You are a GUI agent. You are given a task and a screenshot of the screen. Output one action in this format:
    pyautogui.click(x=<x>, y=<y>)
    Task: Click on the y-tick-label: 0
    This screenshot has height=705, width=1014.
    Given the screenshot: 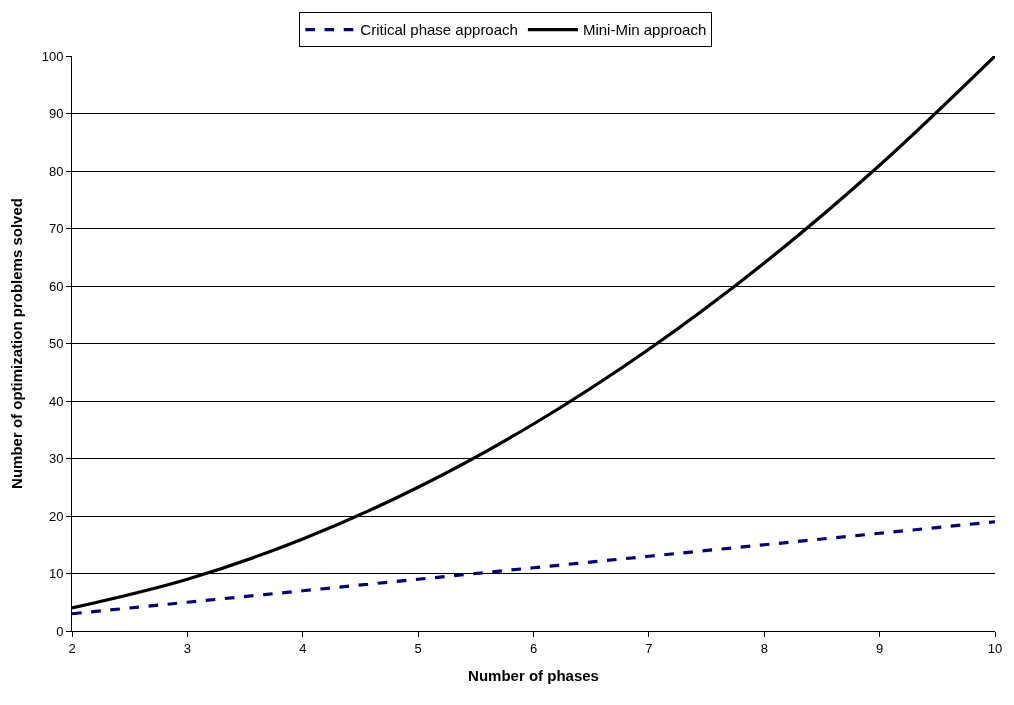 What is the action you would take?
    pyautogui.click(x=60, y=631)
    